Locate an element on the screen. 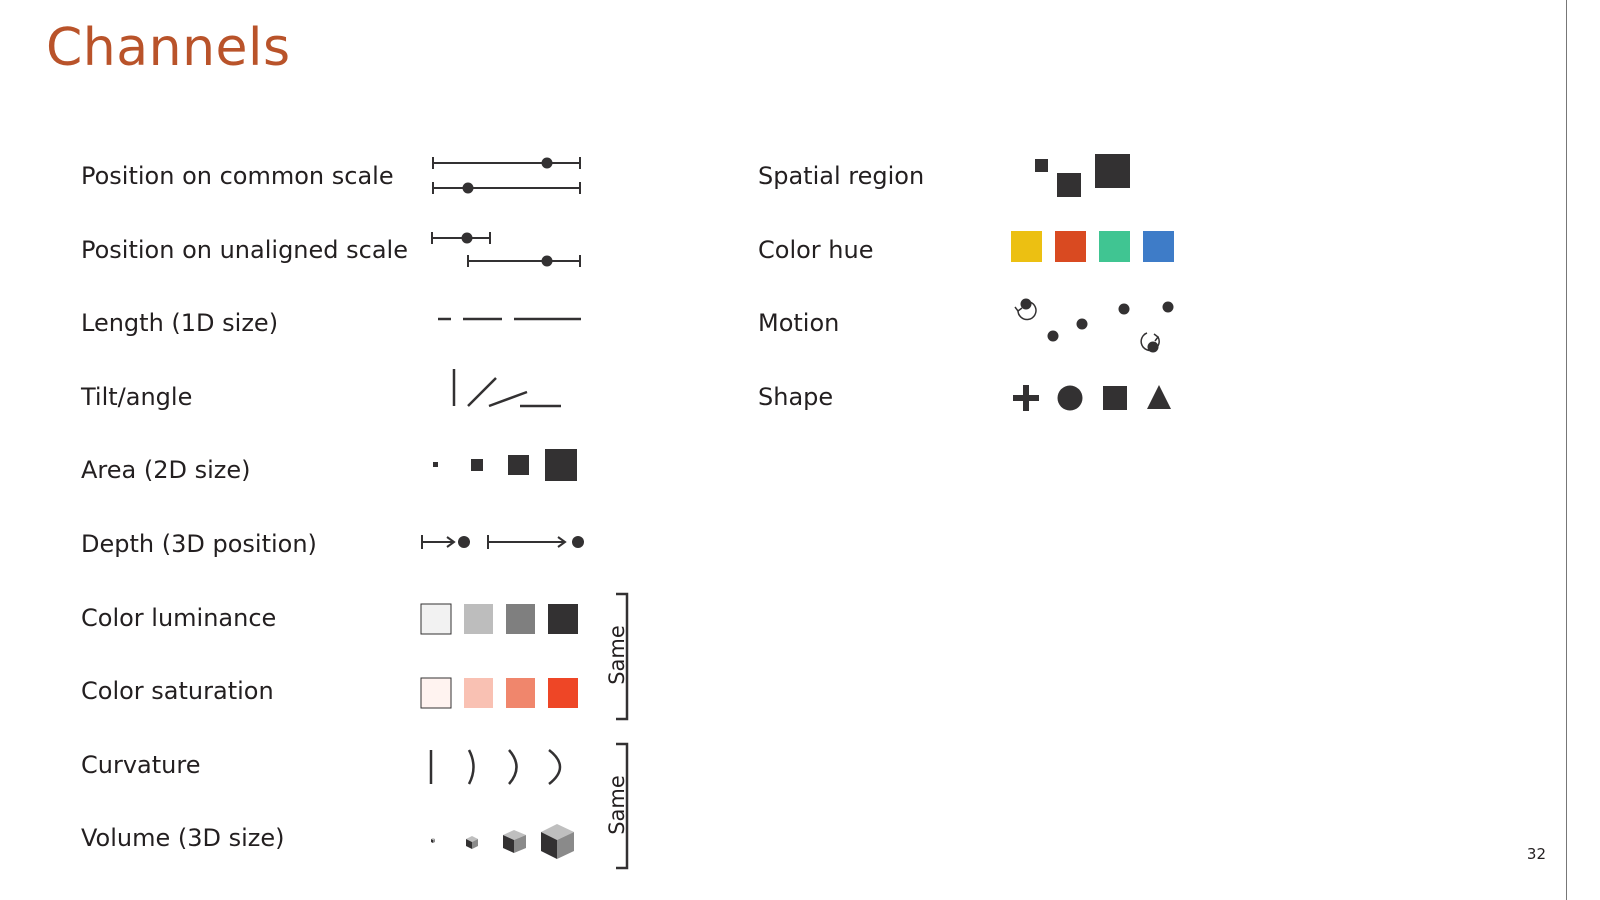 The image size is (1600, 900). channel-label-length: Length (1D size) is located at coordinates (180, 323).